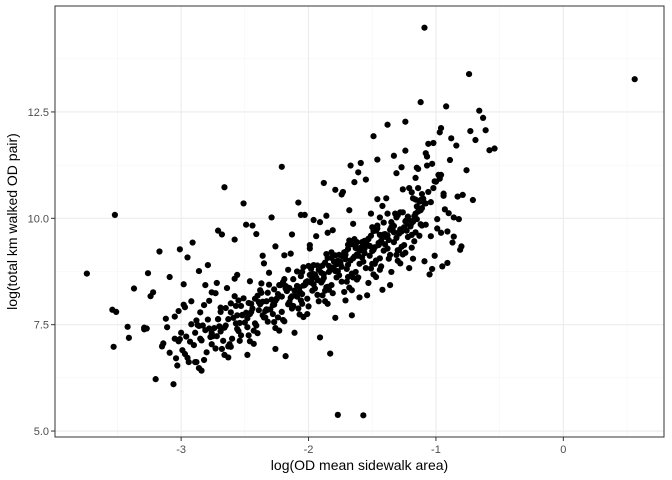 This screenshot has width=672, height=480. Describe the element at coordinates (12, 221) in the screenshot. I see `y-axis-title: log(total km walked OD pair)` at that location.